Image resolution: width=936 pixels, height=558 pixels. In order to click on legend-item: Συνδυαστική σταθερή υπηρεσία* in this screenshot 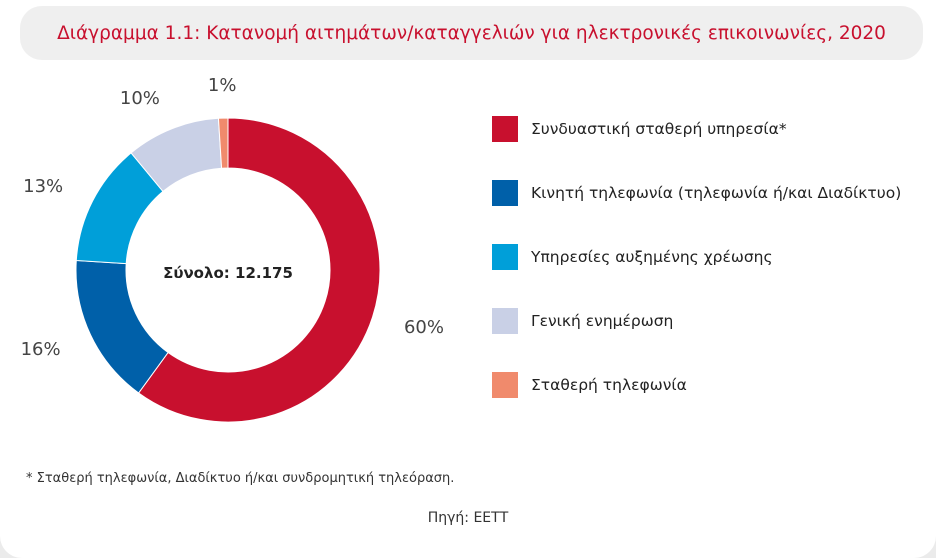, I will do `click(639, 129)`.